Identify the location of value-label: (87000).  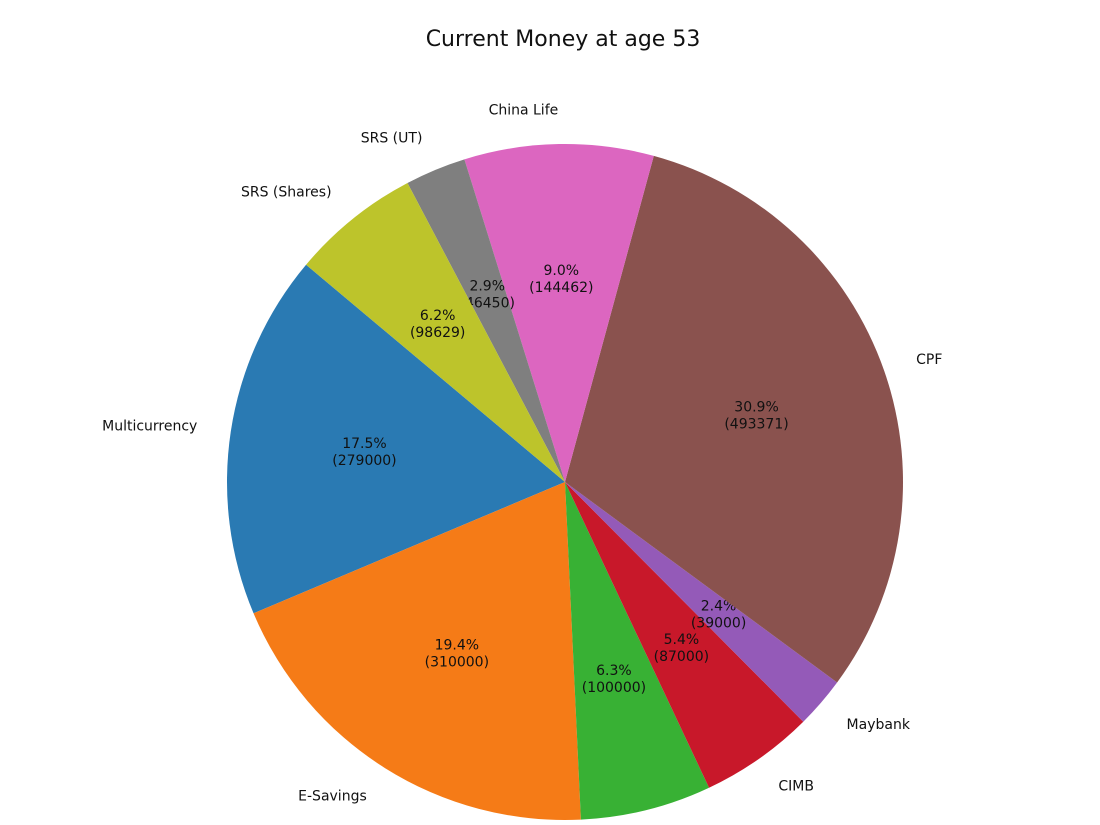
(681, 657).